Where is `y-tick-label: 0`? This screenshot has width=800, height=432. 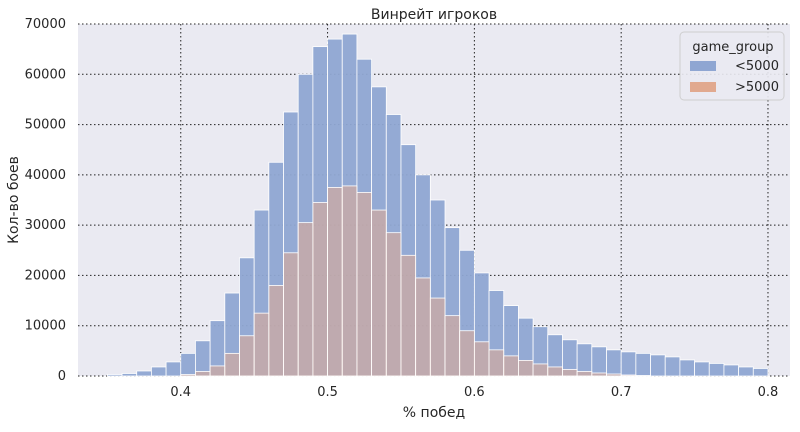 y-tick-label: 0 is located at coordinates (62, 376).